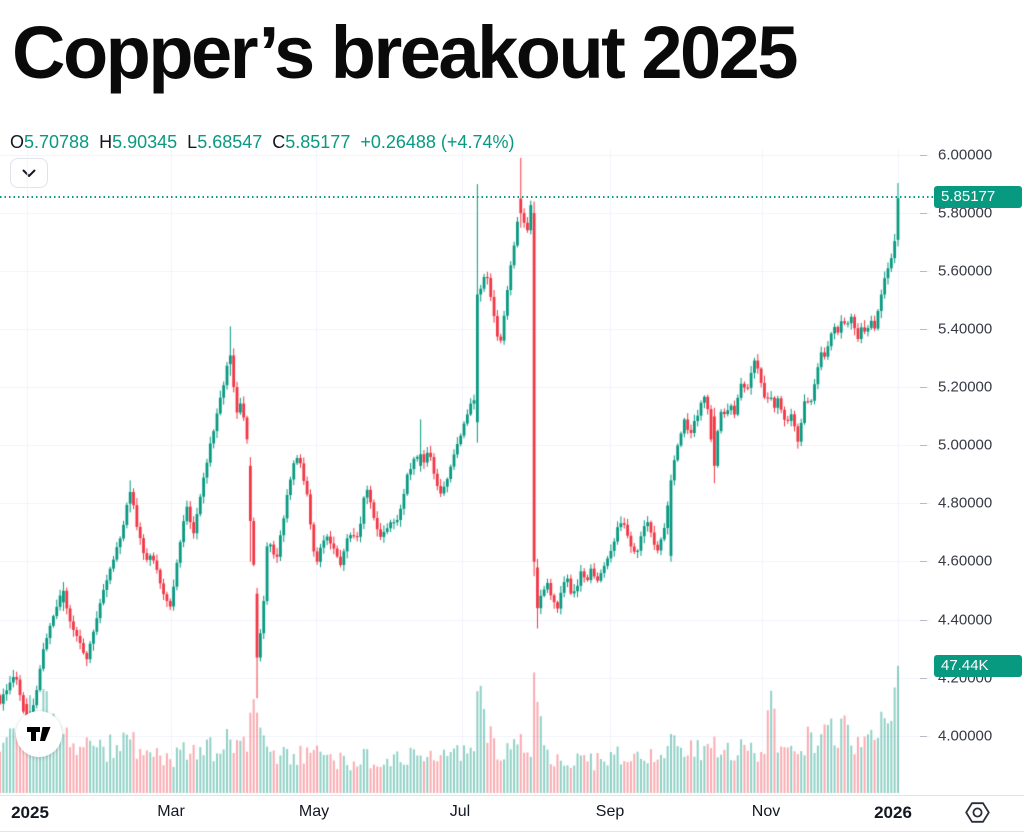 The image size is (1024, 834). Describe the element at coordinates (965, 561) in the screenshot. I see `price-tick-label: 4.60000` at that location.